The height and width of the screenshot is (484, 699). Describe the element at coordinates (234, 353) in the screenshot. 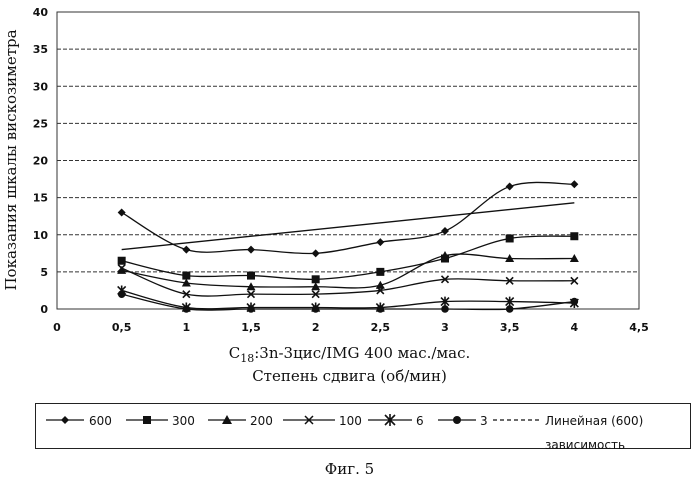

I see `x-label-prefix: C` at that location.